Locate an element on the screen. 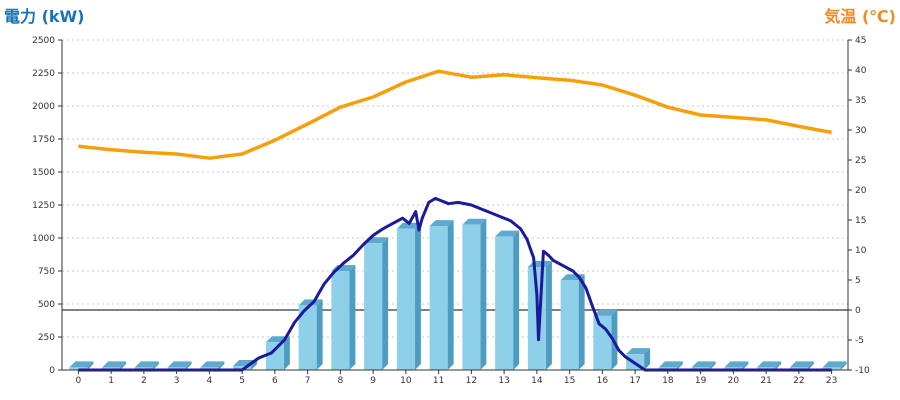  x-tick-label: 5 is located at coordinates (242, 381).